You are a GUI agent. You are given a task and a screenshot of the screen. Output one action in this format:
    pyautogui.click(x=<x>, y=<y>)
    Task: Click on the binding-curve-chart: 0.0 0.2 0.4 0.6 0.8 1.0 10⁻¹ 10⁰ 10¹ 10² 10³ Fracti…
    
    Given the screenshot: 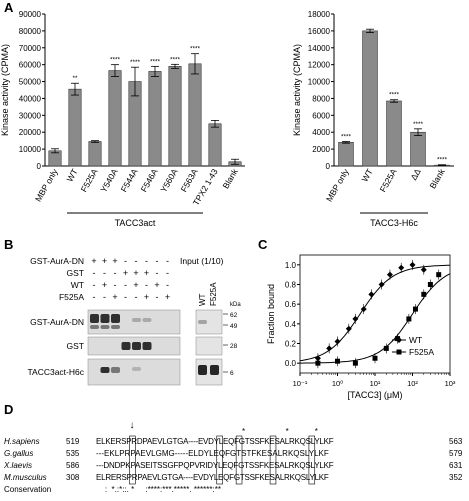 What is the action you would take?
    pyautogui.click(x=361, y=327)
    